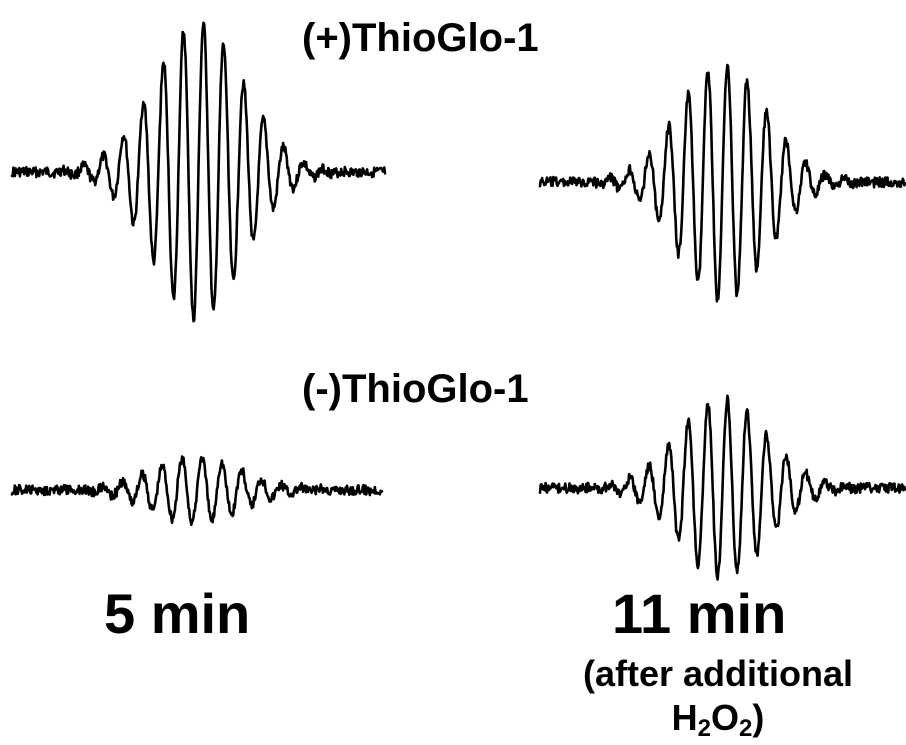 The width and height of the screenshot is (906, 745). What do you see at coordinates (699, 613) in the screenshot?
I see `column-label-11-min: 11 min` at bounding box center [699, 613].